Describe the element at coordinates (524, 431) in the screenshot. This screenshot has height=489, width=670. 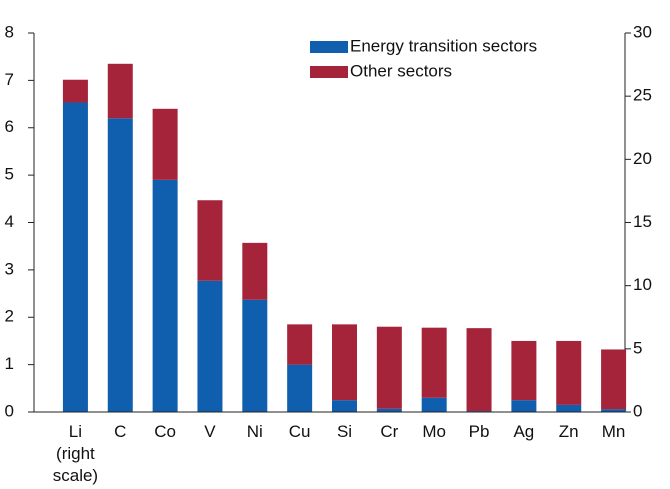
I see `x-tick-label: Ag` at that location.